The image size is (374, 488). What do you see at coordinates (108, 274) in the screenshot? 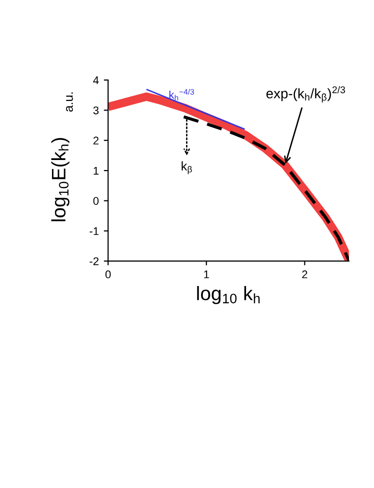
I see `x-tick-label: 0` at bounding box center [108, 274].